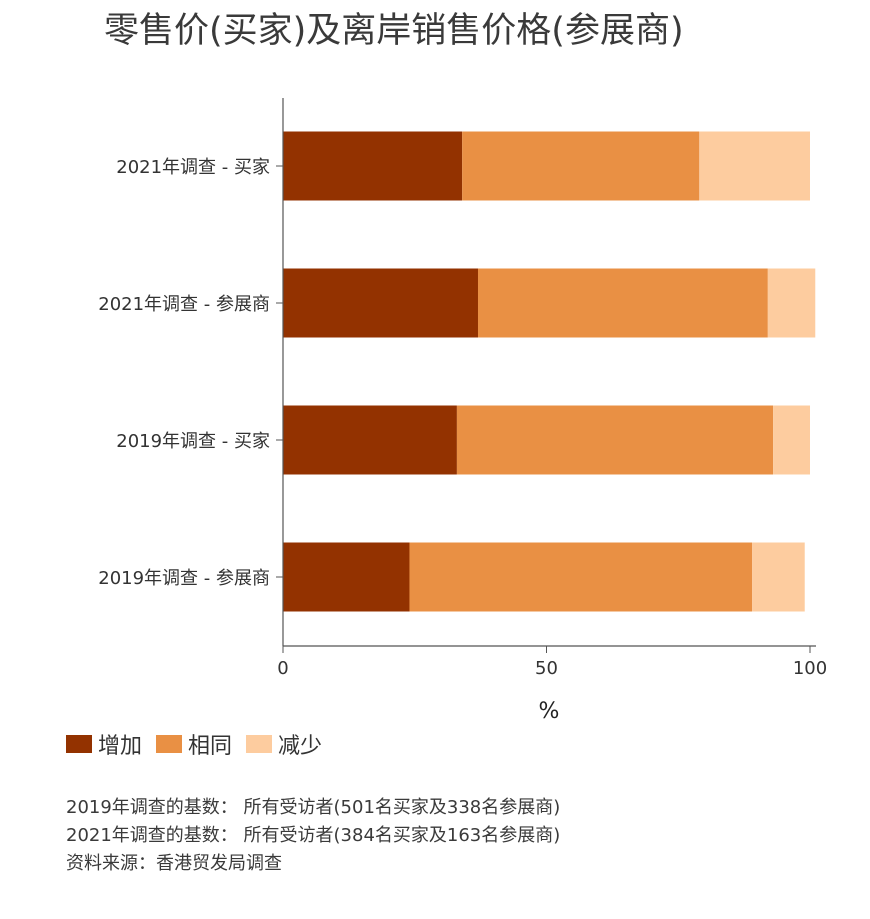  What do you see at coordinates (184, 304) in the screenshot?
I see `category-label-1: 2021年调查 - 参展商` at bounding box center [184, 304].